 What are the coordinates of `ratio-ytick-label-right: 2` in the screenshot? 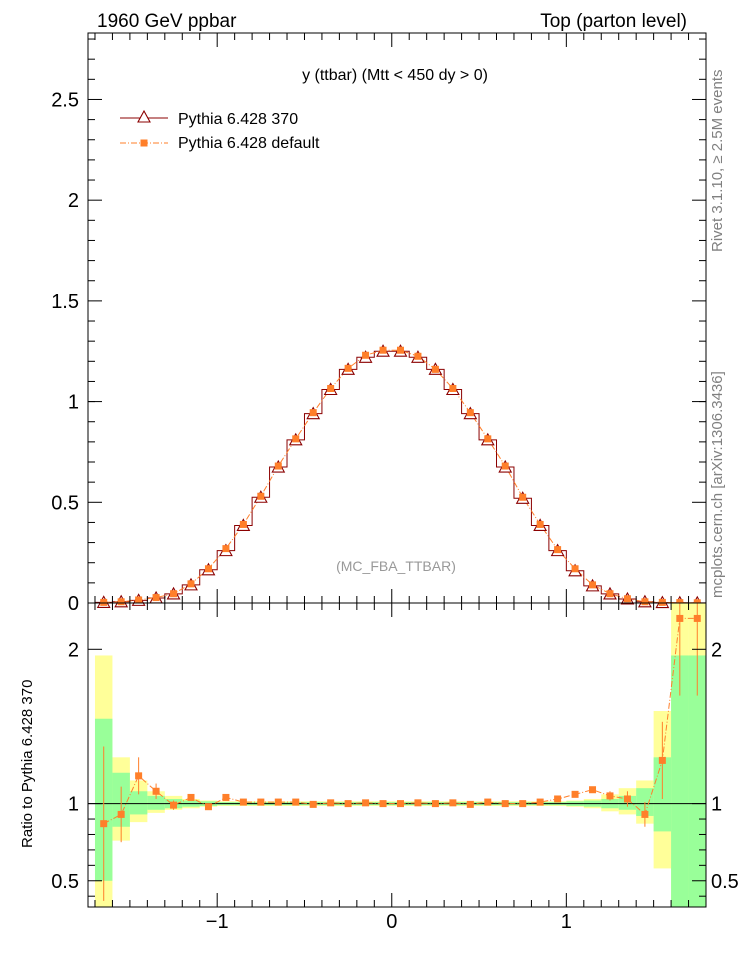 It's located at (716, 650).